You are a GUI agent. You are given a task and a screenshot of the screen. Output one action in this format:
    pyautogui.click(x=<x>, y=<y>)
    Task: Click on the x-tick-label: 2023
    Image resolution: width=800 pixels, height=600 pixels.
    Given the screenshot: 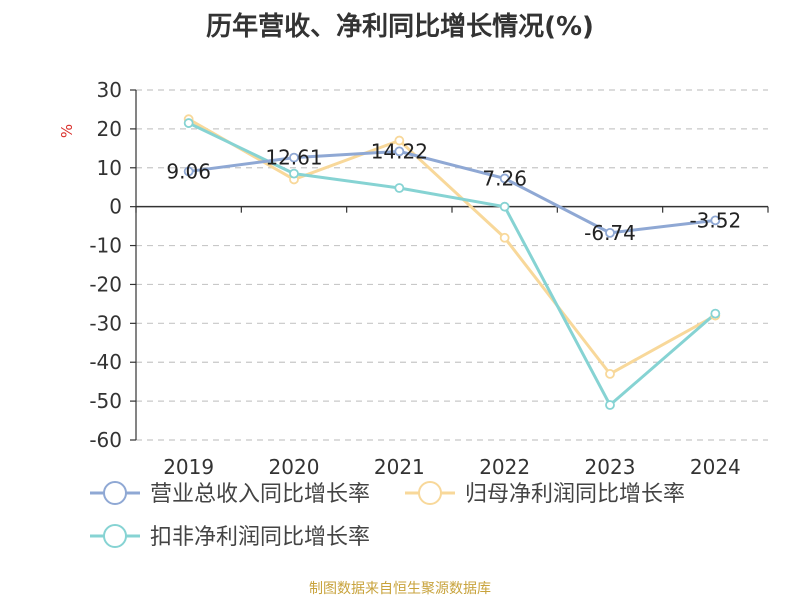 What is the action you would take?
    pyautogui.click(x=610, y=467)
    